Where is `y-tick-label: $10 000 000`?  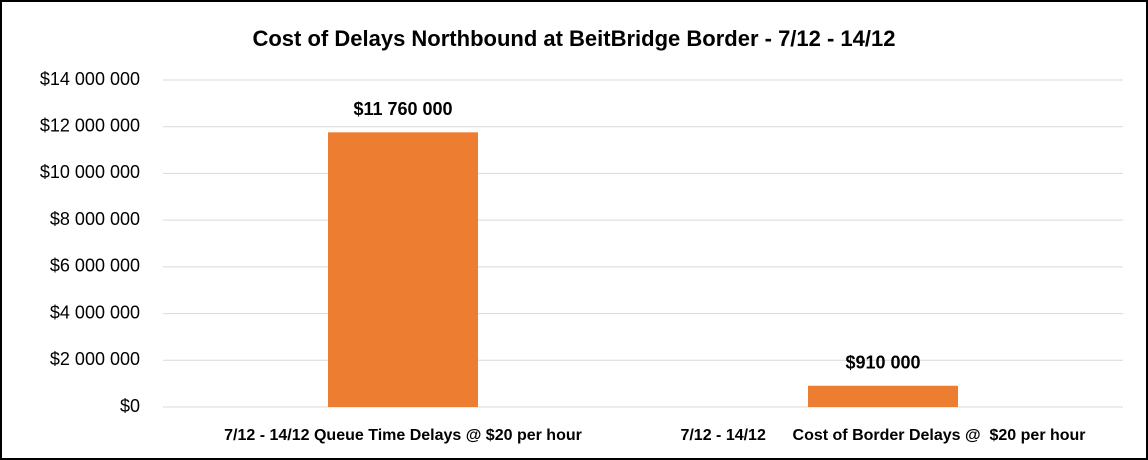 y-tick-label: $10 000 000 is located at coordinates (90, 172).